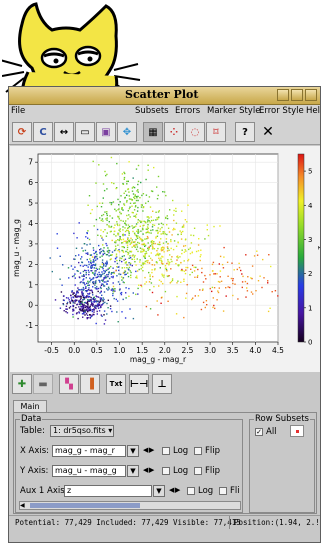 The height and width of the screenshot is (550, 327). What do you see at coordinates (181, 471) in the screenshot?
I see `y-log-label: Log` at bounding box center [181, 471].